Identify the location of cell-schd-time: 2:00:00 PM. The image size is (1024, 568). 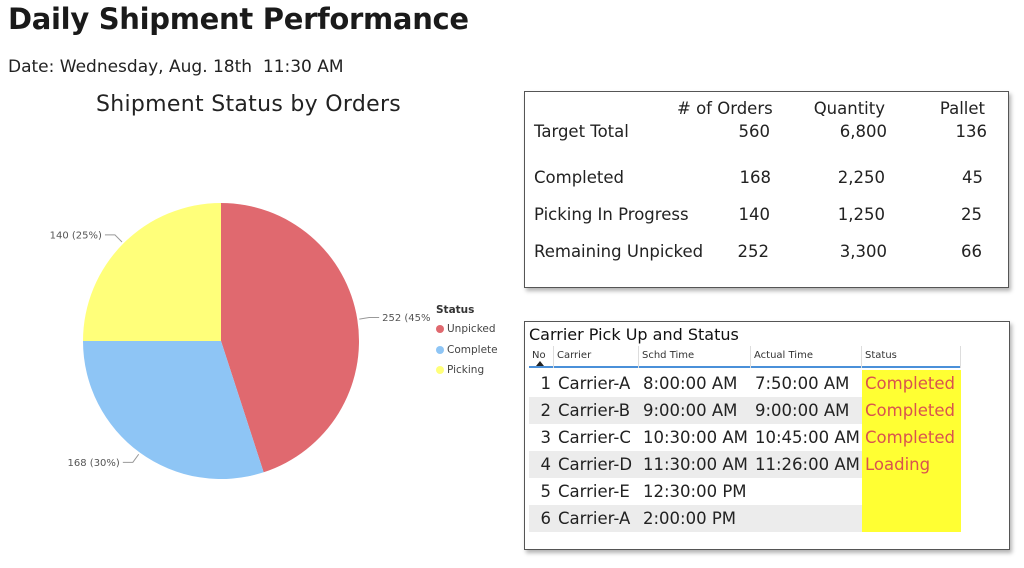
(690, 518).